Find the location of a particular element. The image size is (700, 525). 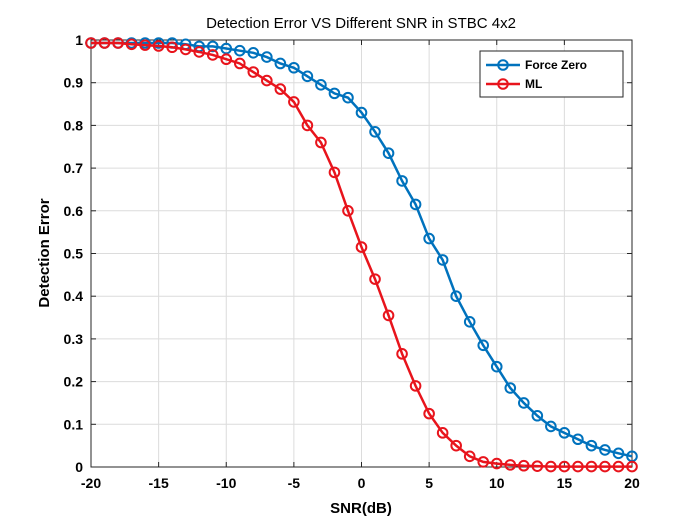

y-axis-label: Detection Error is located at coordinates (44, 252).